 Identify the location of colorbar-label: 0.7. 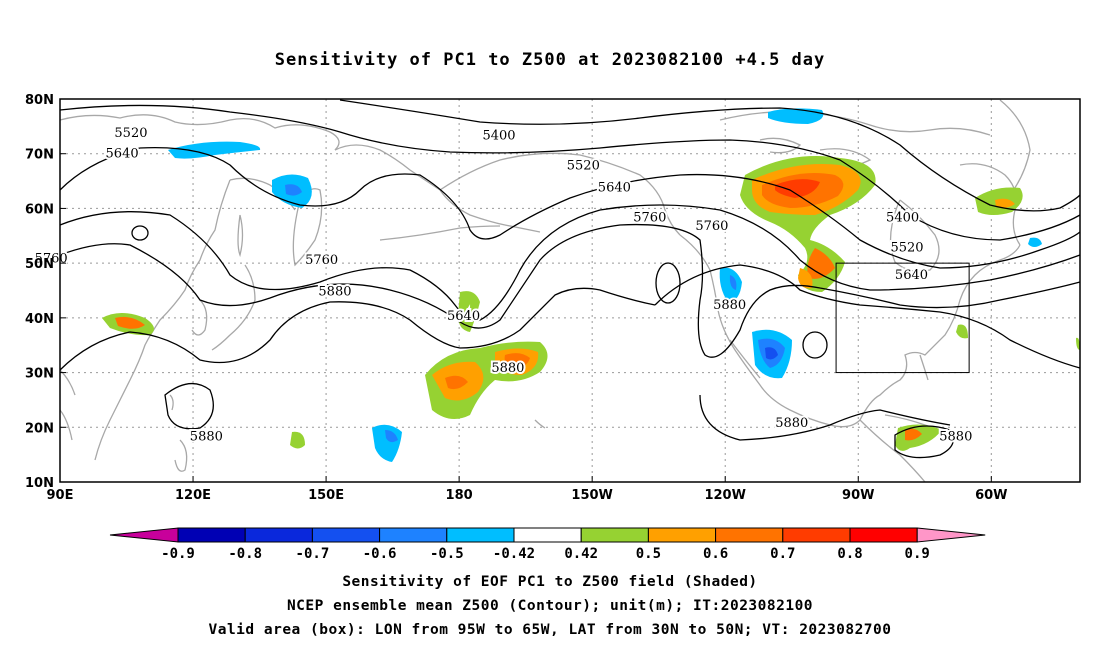
(782, 554).